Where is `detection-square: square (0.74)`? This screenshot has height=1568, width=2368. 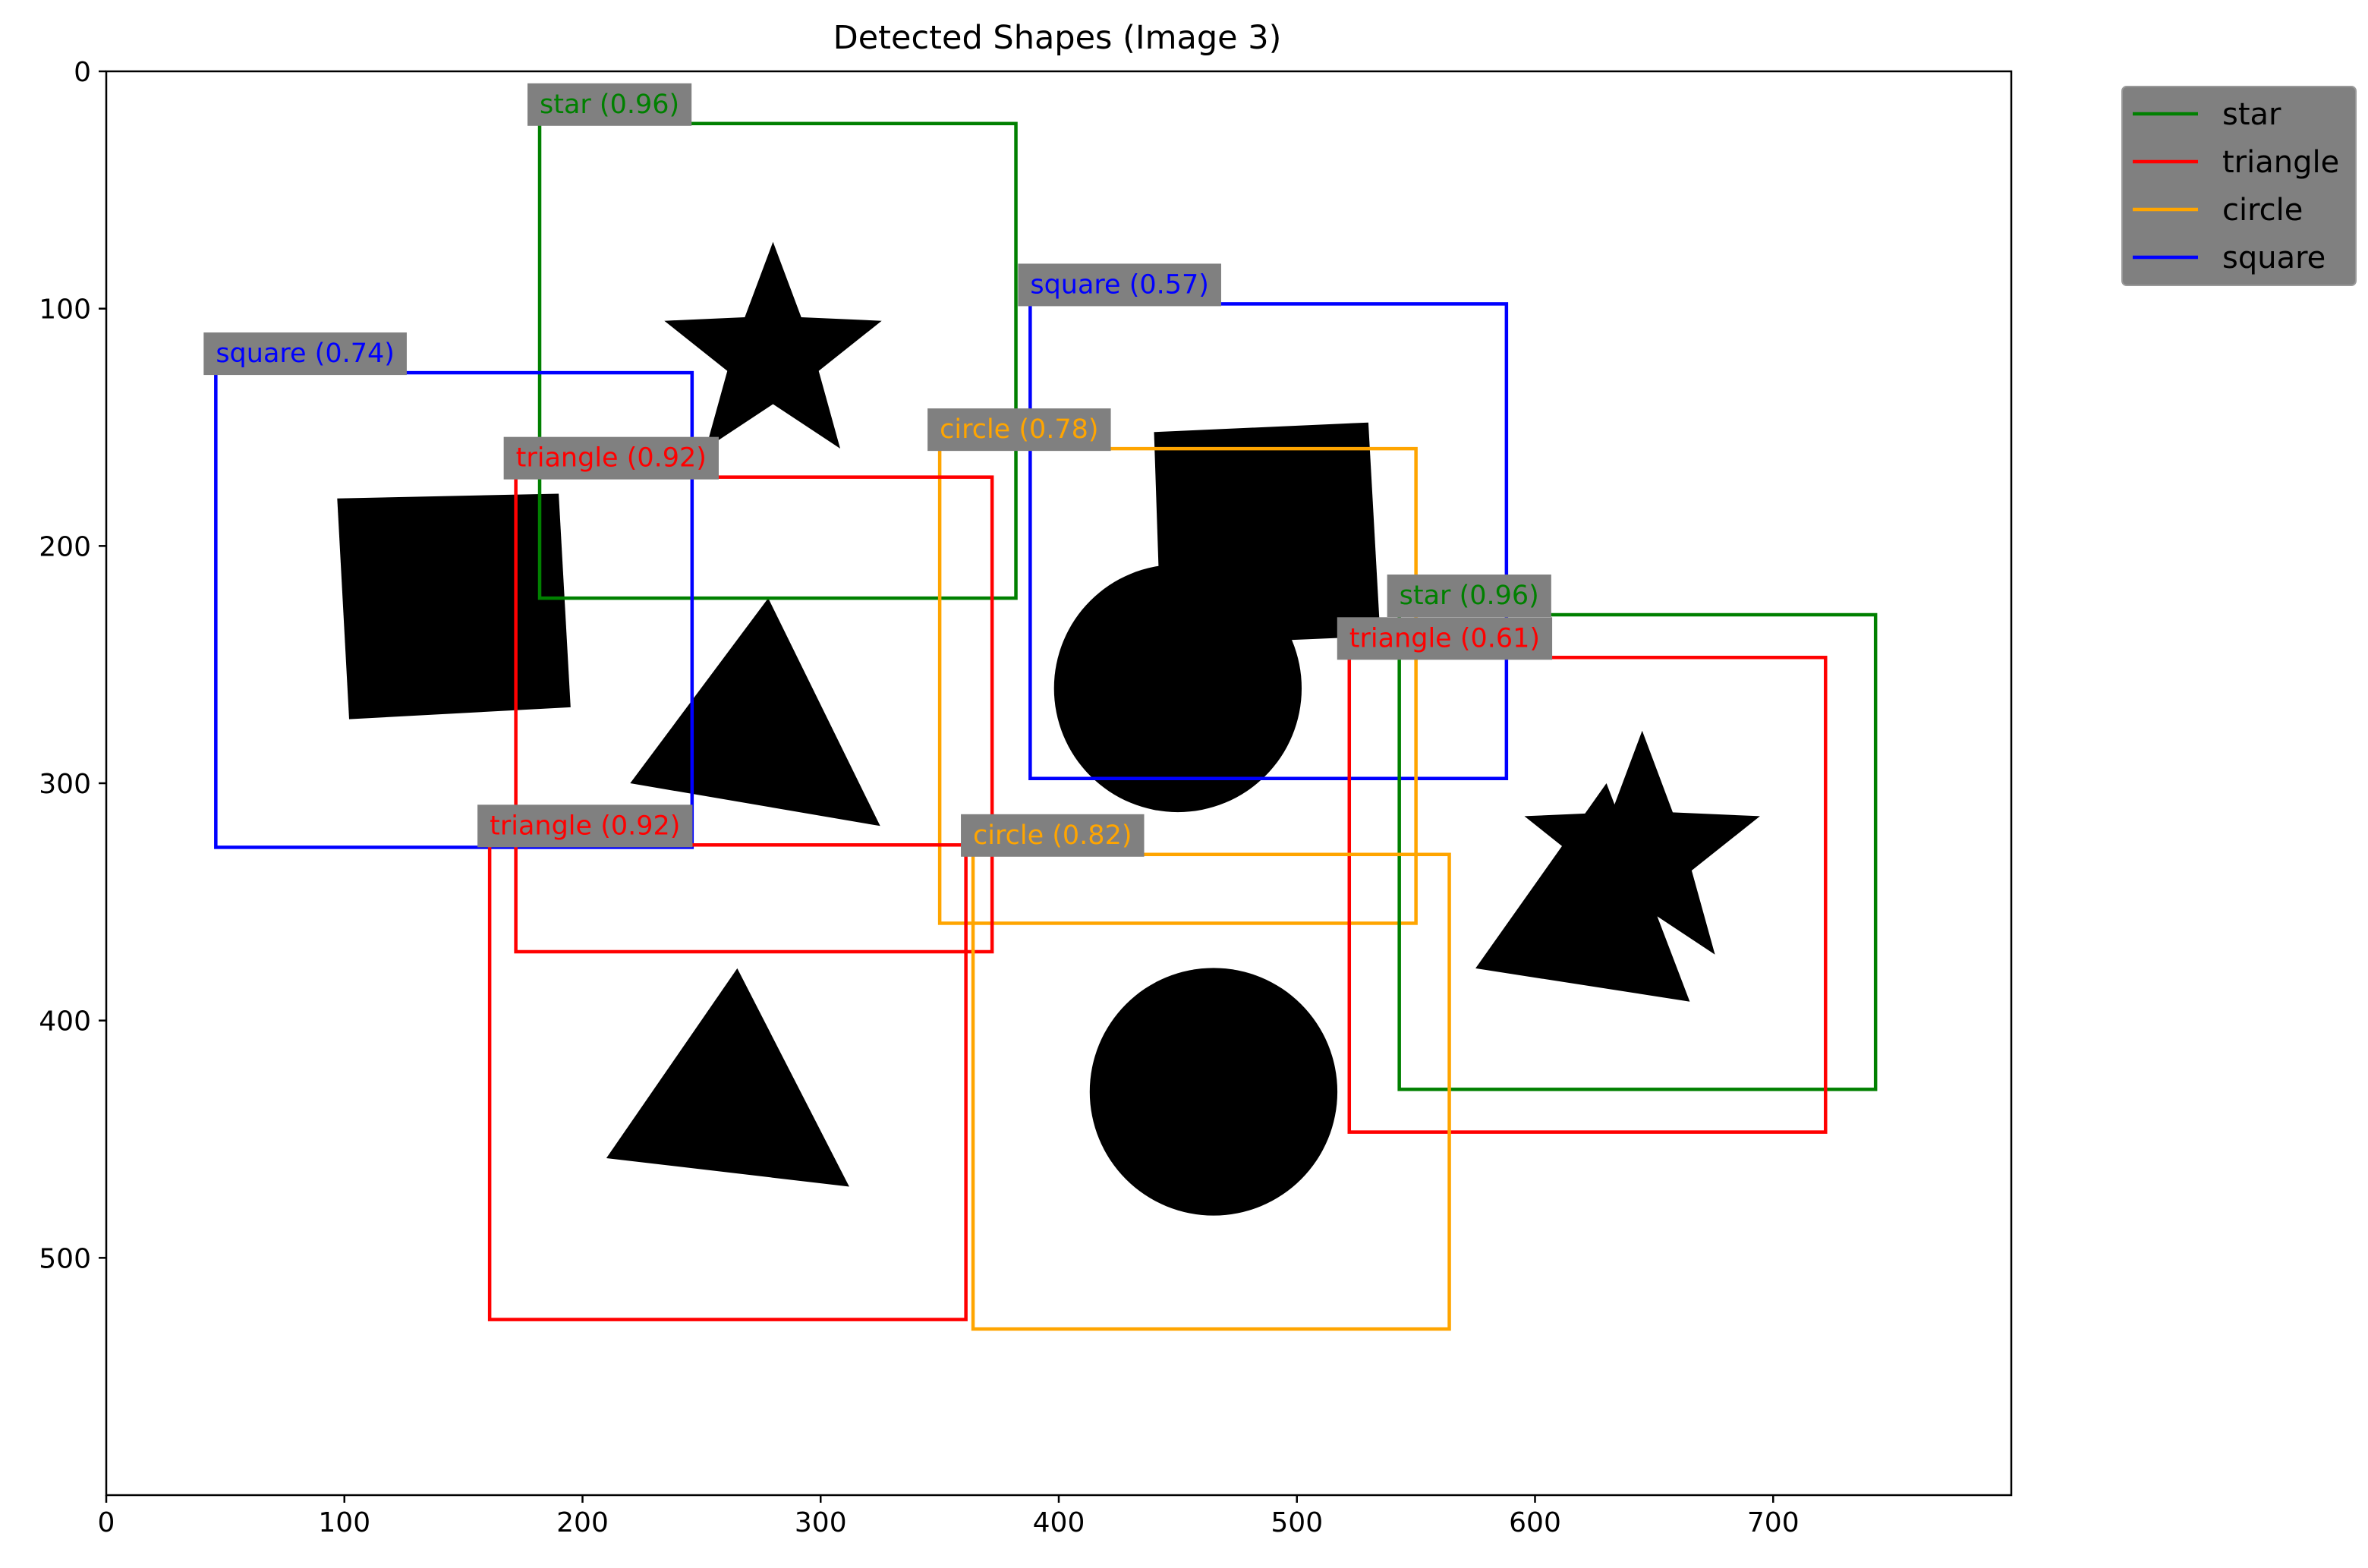 detection-square: square (0.74) is located at coordinates (448, 590).